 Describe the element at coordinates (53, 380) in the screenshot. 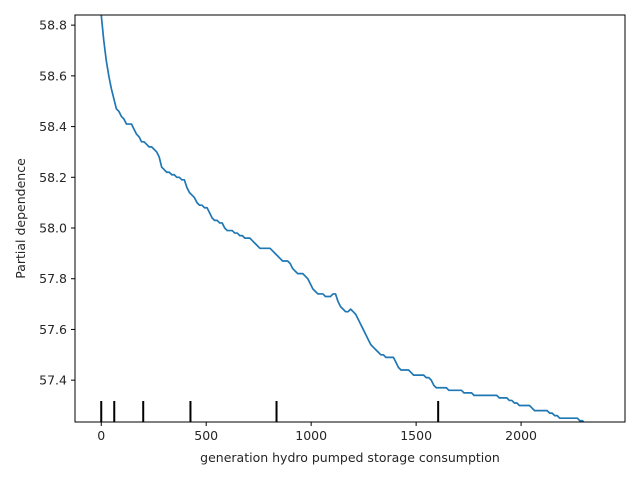

I see `y-tick-label-0: 57.4` at that location.